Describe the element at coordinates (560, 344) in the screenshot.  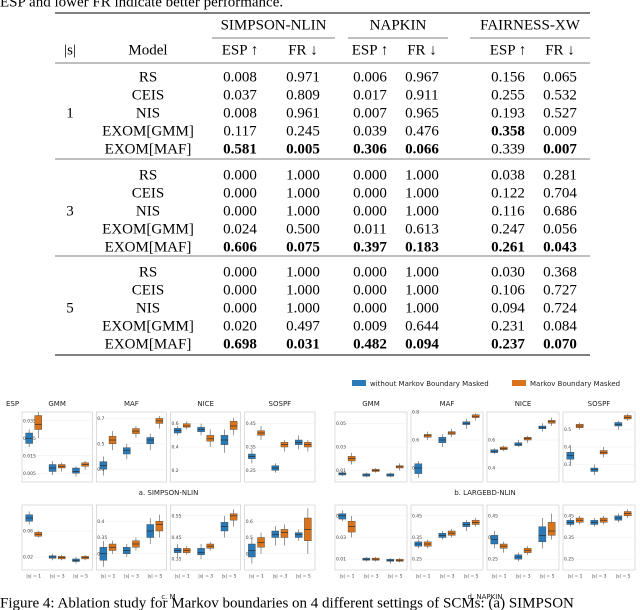
I see `cell: 0.070` at that location.